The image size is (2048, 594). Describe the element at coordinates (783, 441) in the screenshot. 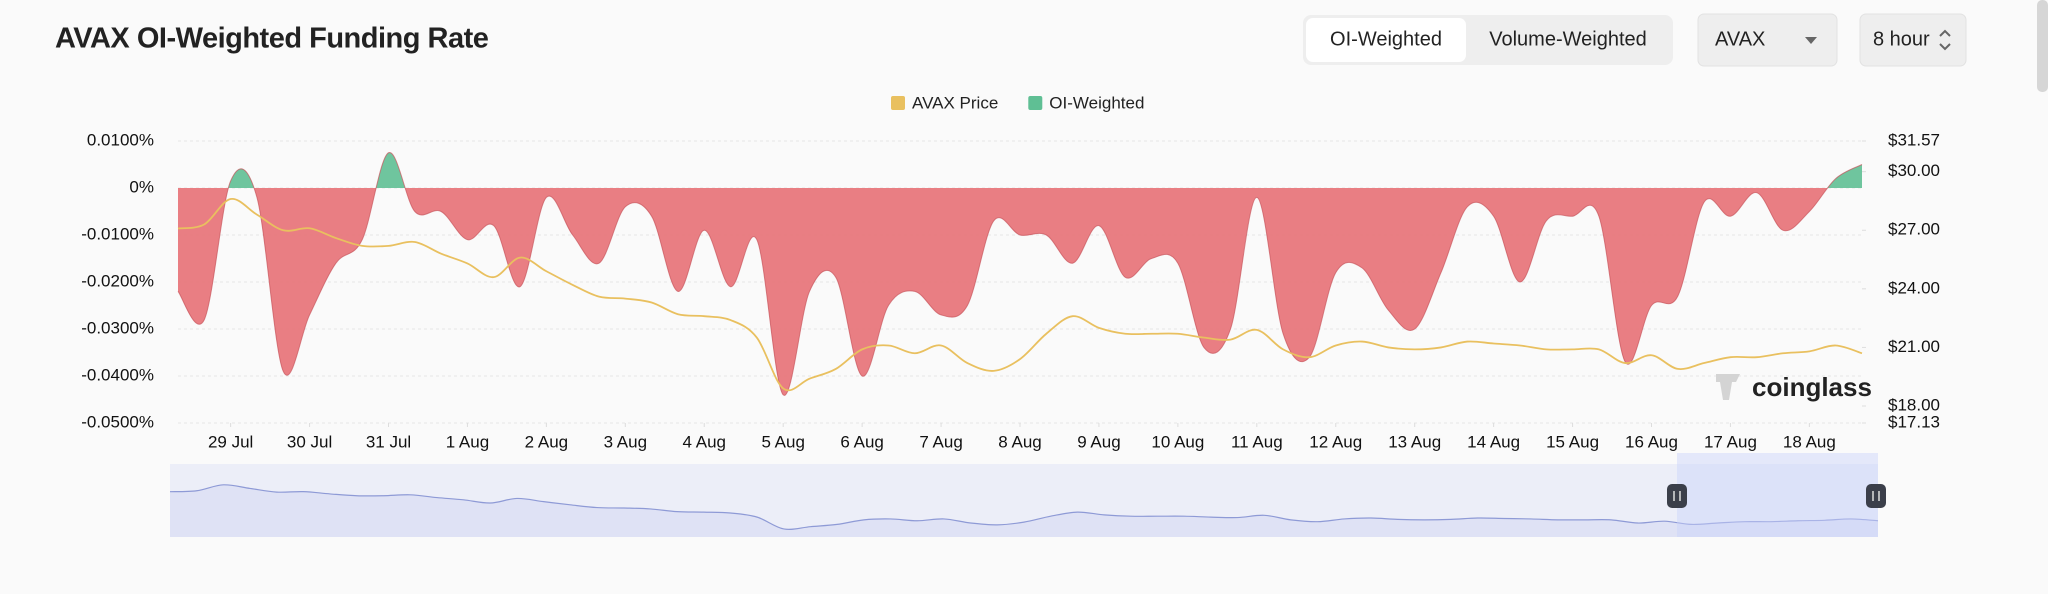

I see `x-tick-label: 5 Aug` at that location.